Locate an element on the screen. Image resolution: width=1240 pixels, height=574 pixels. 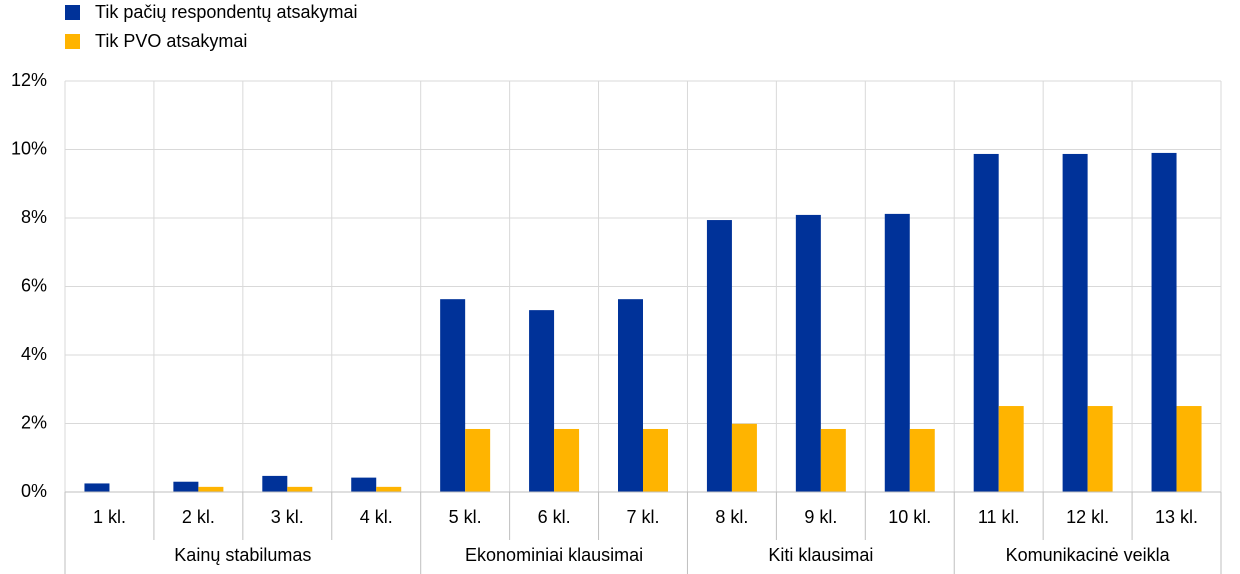
x-tick-label: 1 kl. is located at coordinates (109, 517).